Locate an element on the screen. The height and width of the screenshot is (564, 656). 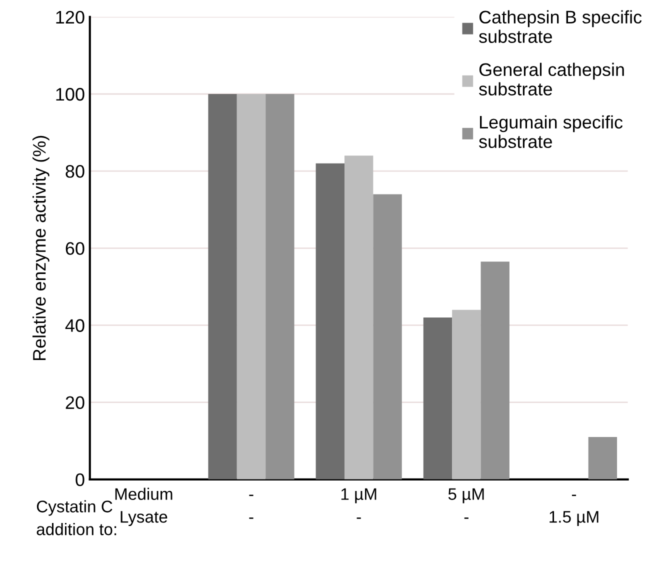
y-tick-label: 100 is located at coordinates (70, 94).